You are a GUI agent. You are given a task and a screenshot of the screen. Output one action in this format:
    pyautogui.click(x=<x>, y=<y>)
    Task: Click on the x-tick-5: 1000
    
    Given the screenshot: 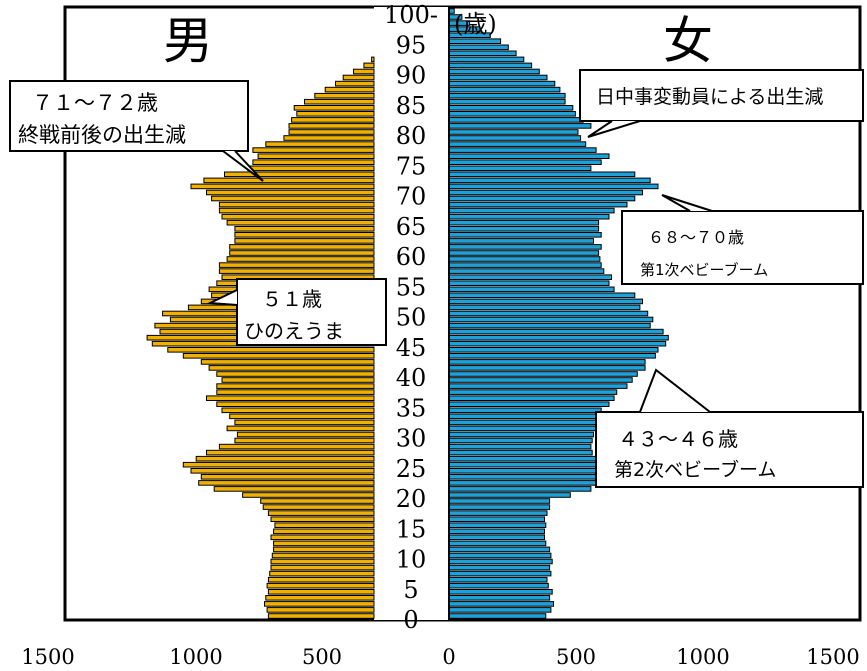 What is the action you would take?
    pyautogui.click(x=702, y=657)
    